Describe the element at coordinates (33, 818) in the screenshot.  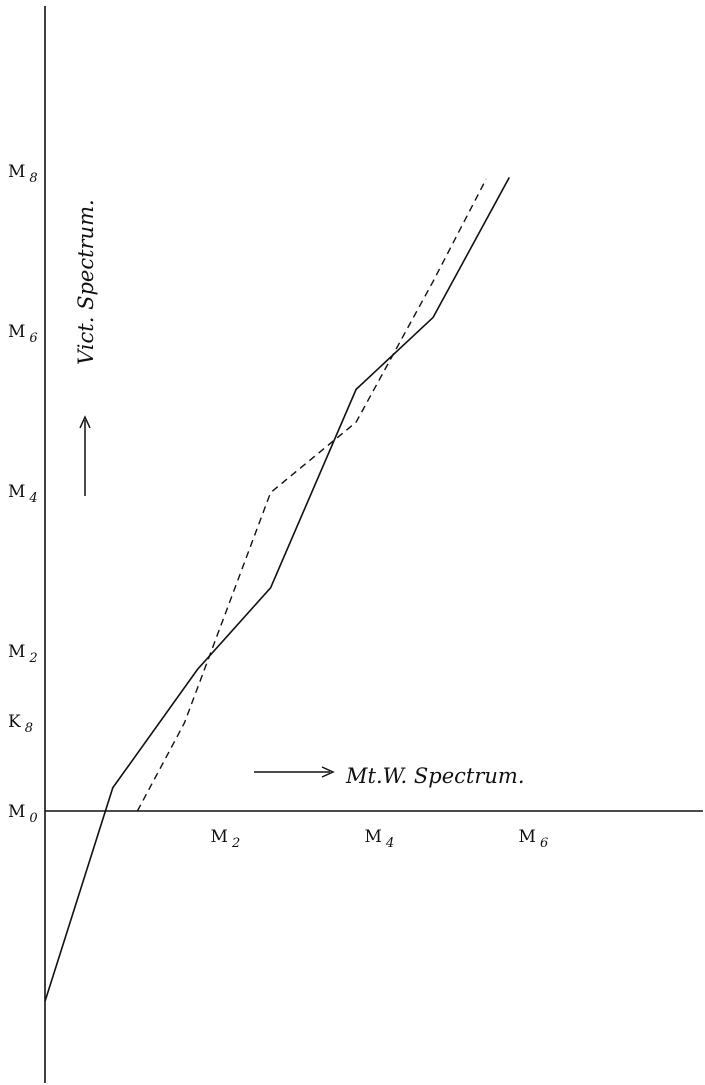
I see `y-tick-label-m0-subscript: 0` at that location.